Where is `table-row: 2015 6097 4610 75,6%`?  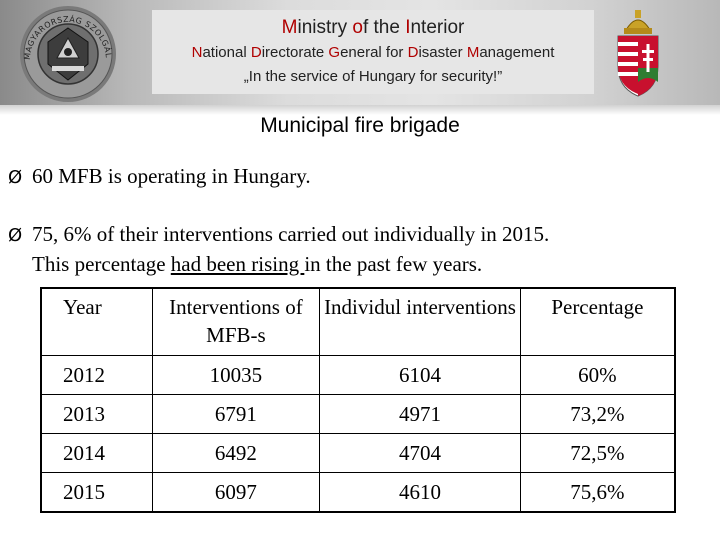
table-row: 2015 6097 4610 75,6% is located at coordinates (358, 492).